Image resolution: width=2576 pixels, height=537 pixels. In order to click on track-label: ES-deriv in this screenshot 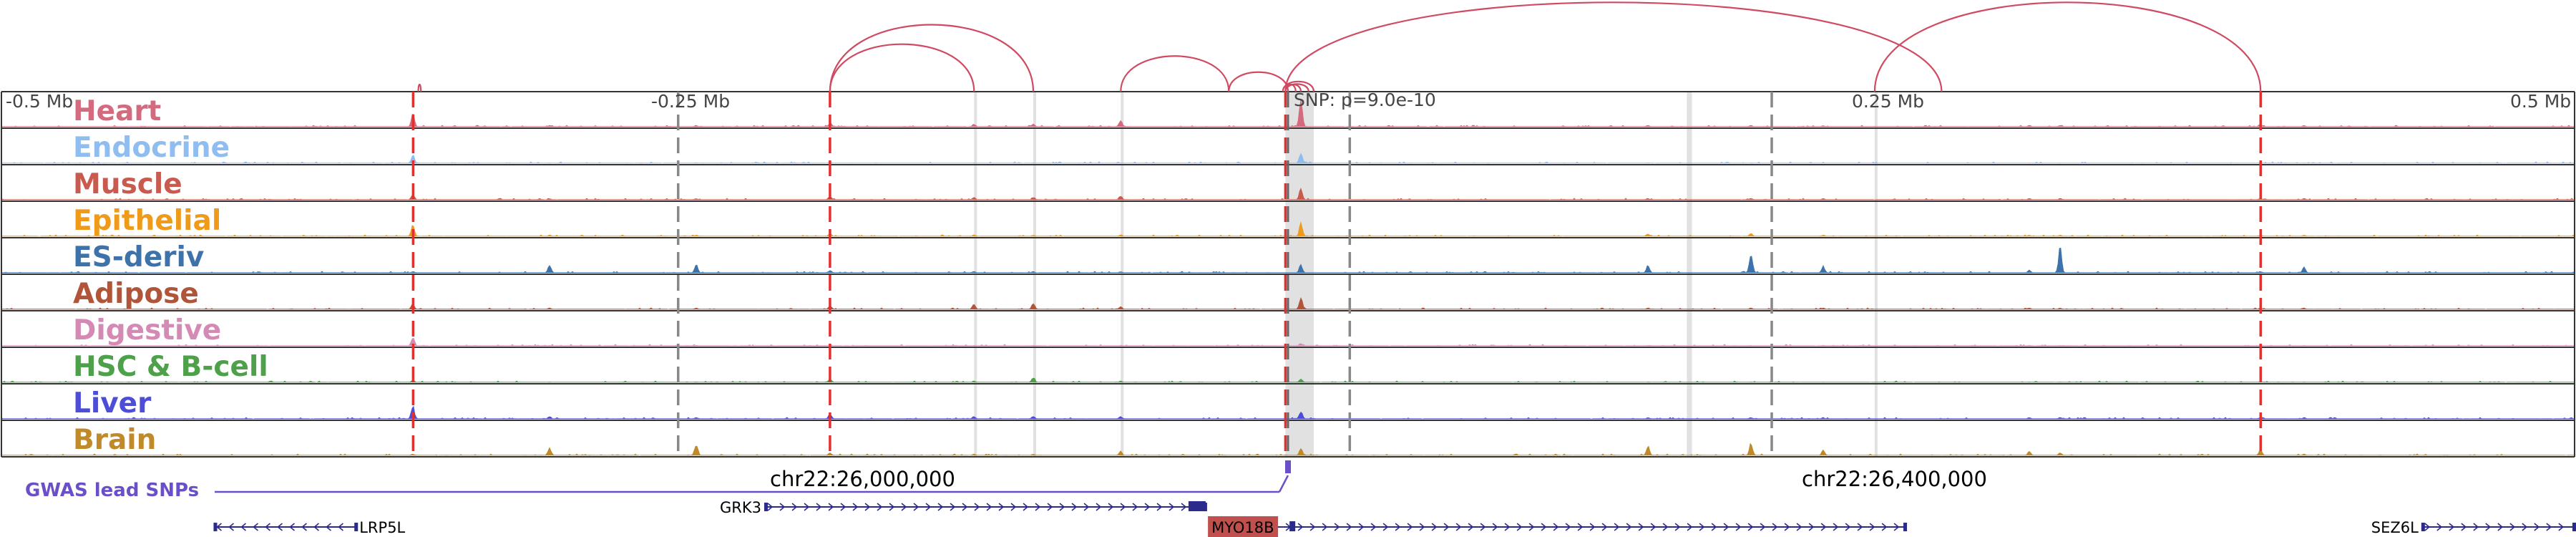, I will do `click(138, 257)`.